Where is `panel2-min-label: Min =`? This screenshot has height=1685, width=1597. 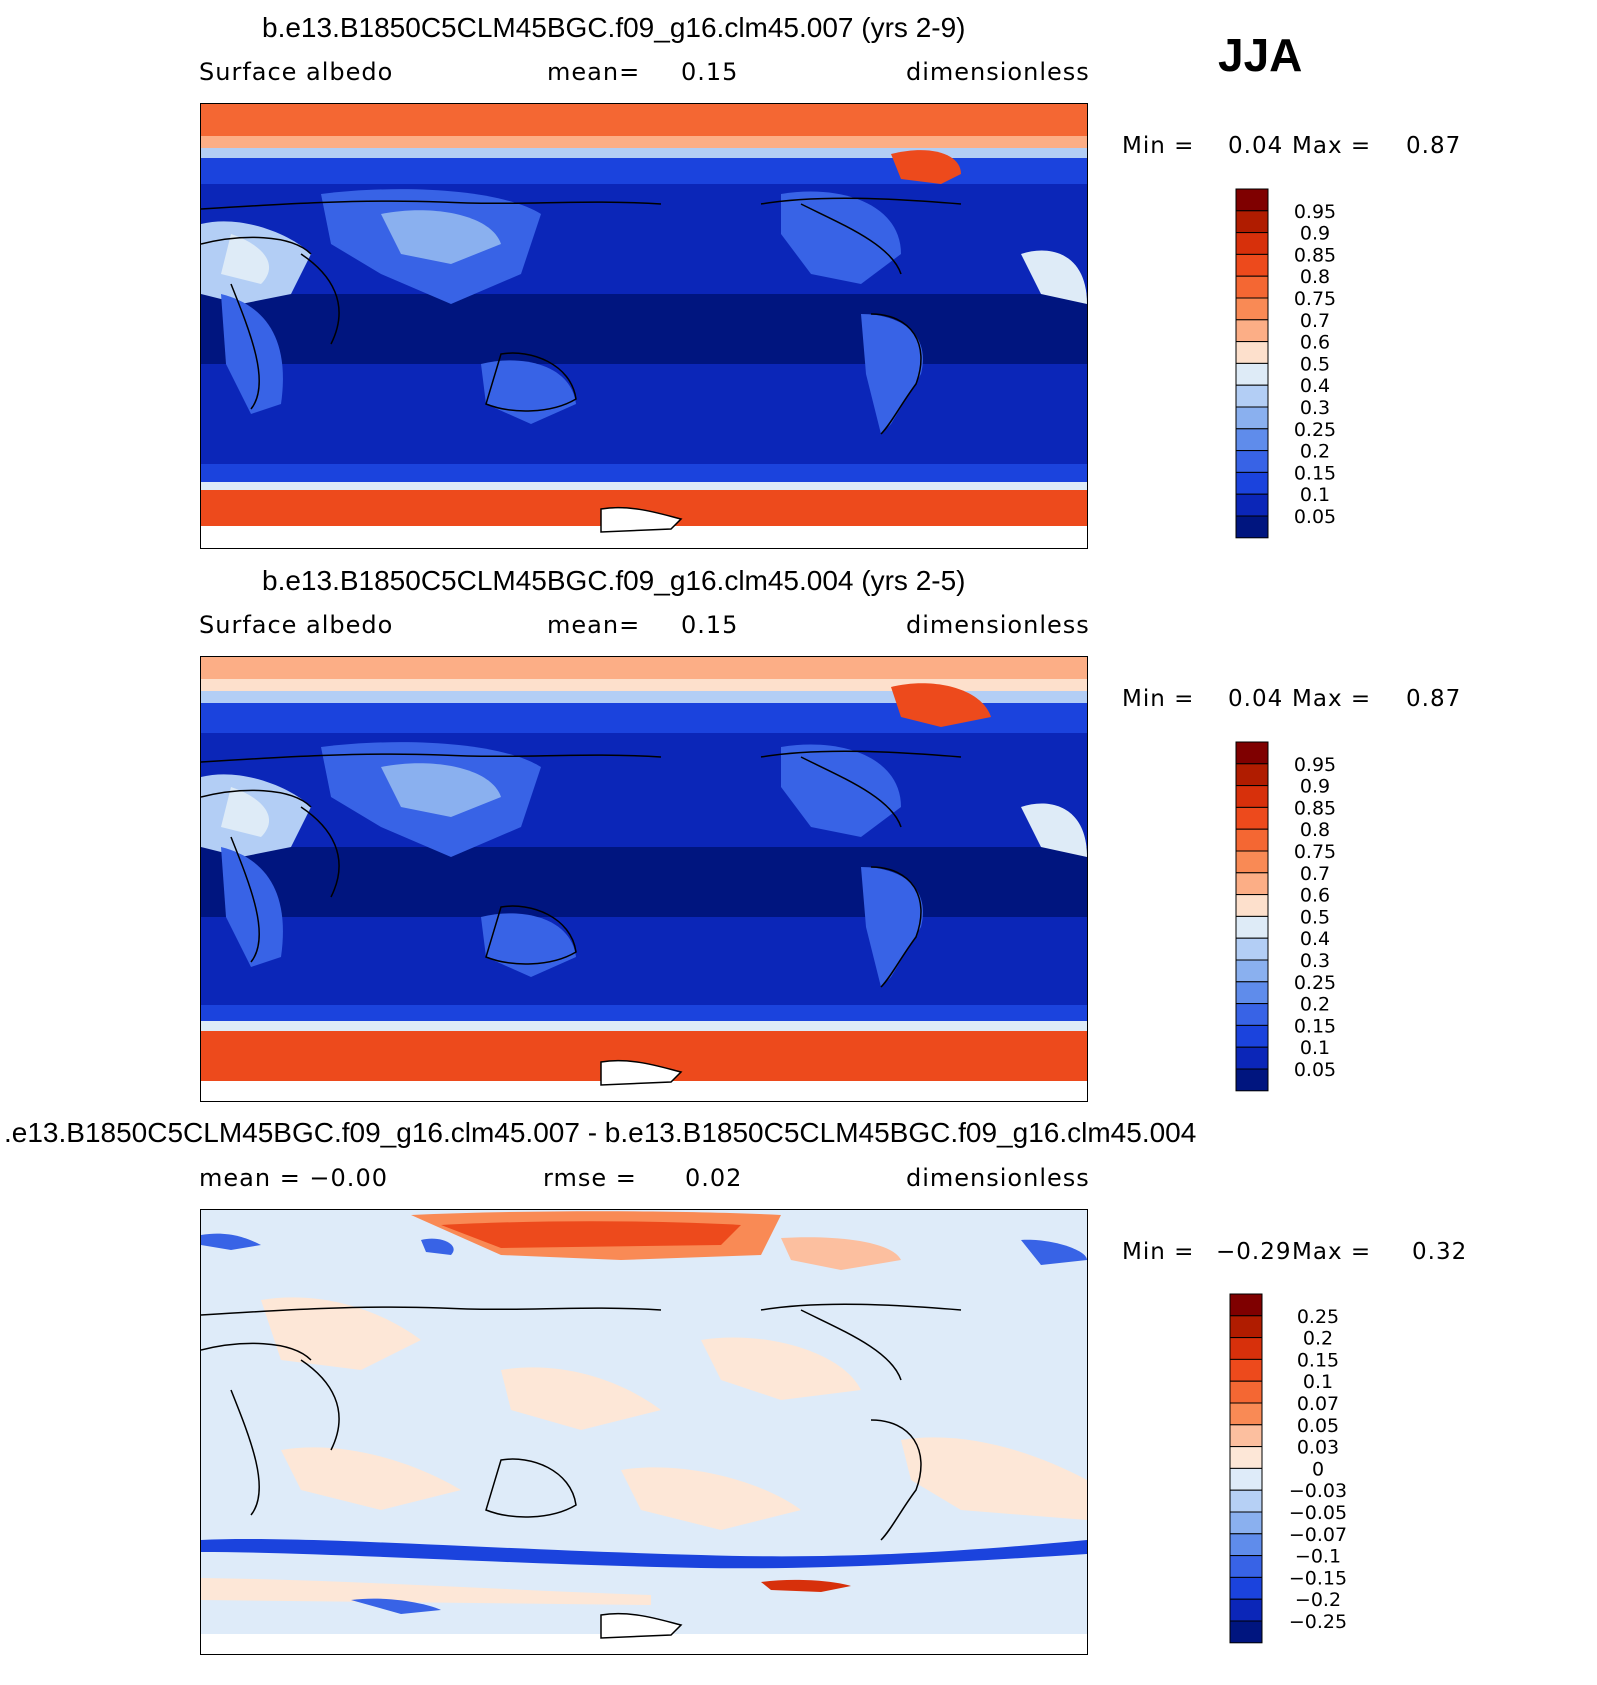
panel2-min-label: Min = is located at coordinates (1158, 699).